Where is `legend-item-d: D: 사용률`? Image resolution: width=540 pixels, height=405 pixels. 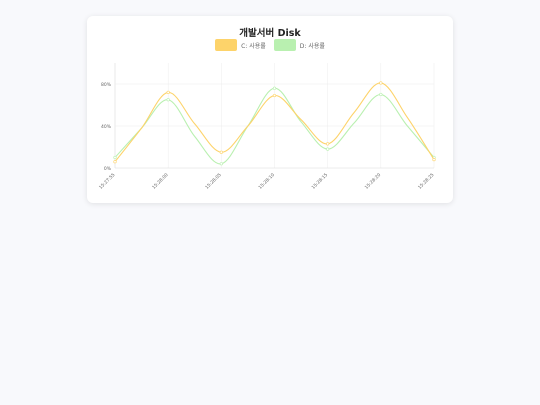 legend-item-d: D: 사용률 is located at coordinates (299, 45).